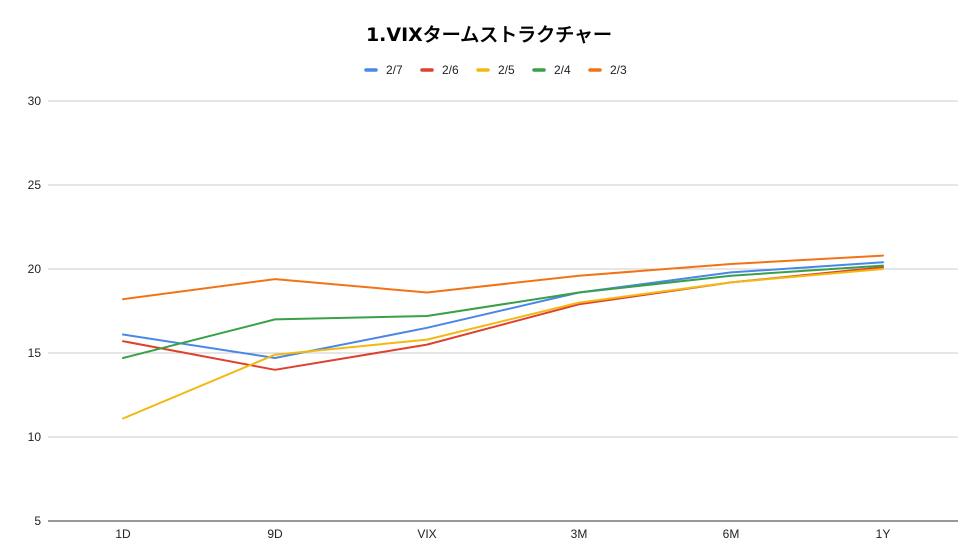 The height and width of the screenshot is (559, 978). I want to click on chart-title: 1.VIXタームストラクチャー, so click(489, 35).